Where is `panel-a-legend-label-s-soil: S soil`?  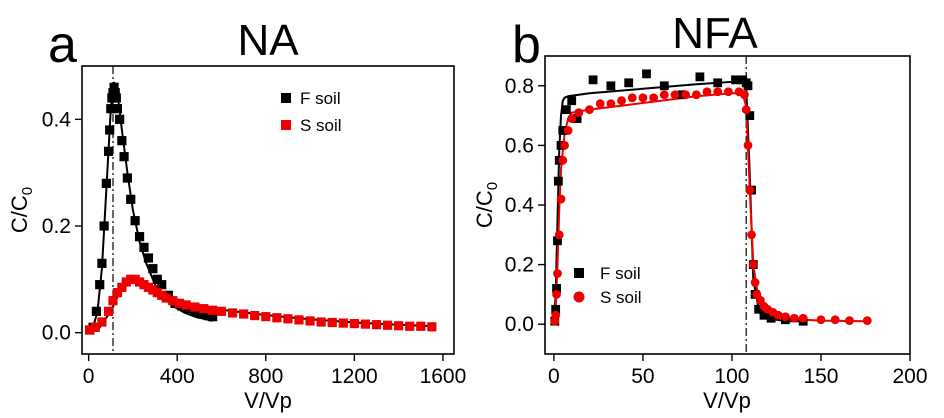 panel-a-legend-label-s-soil: S soil is located at coordinates (321, 125).